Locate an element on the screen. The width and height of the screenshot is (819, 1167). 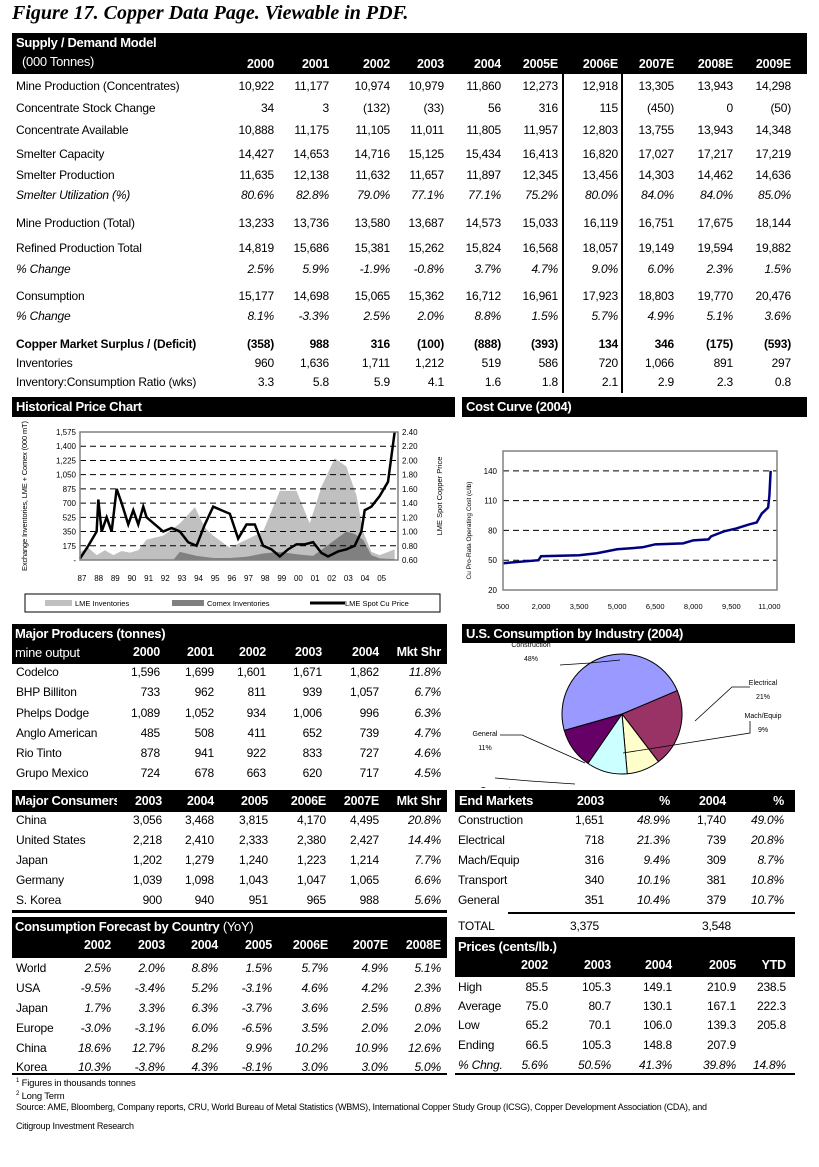
leader-line is located at coordinates (722, 704).